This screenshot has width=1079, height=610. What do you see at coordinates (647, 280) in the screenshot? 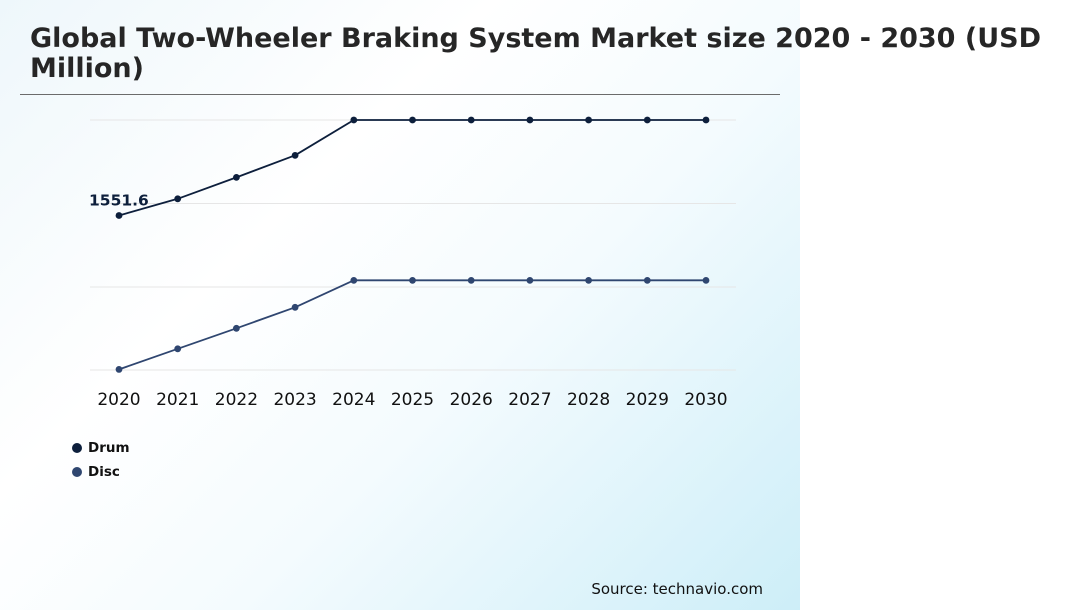
I see `data-point-disc-2029` at bounding box center [647, 280].